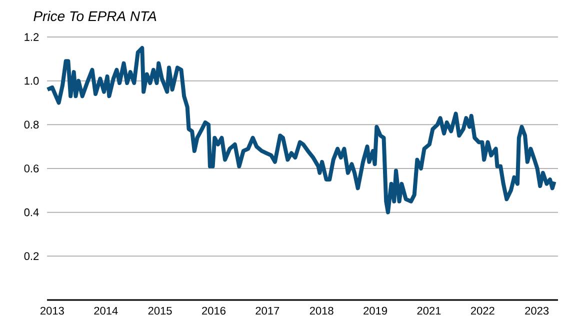 The width and height of the screenshot is (572, 330). I want to click on x-tick-label: 2014, so click(106, 310).